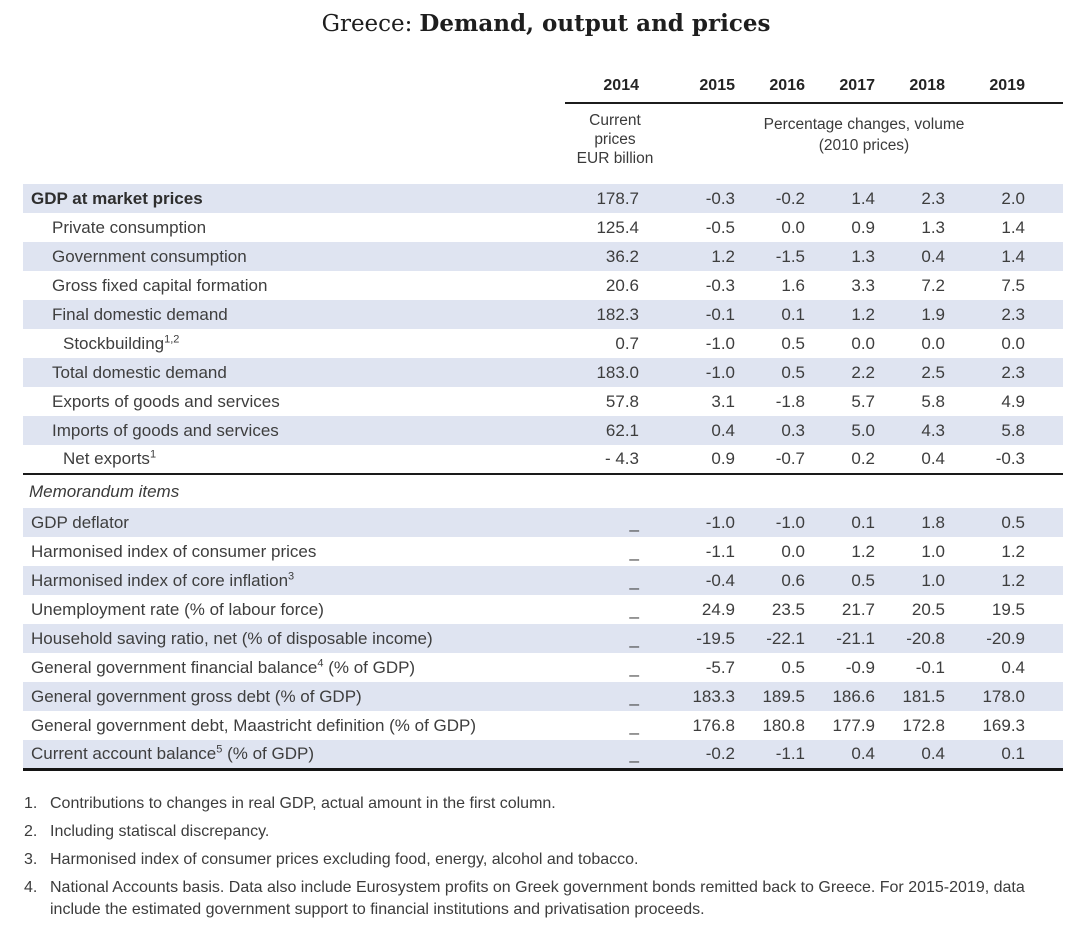  What do you see at coordinates (139, 372) in the screenshot?
I see `row-label: Total domestic demand` at bounding box center [139, 372].